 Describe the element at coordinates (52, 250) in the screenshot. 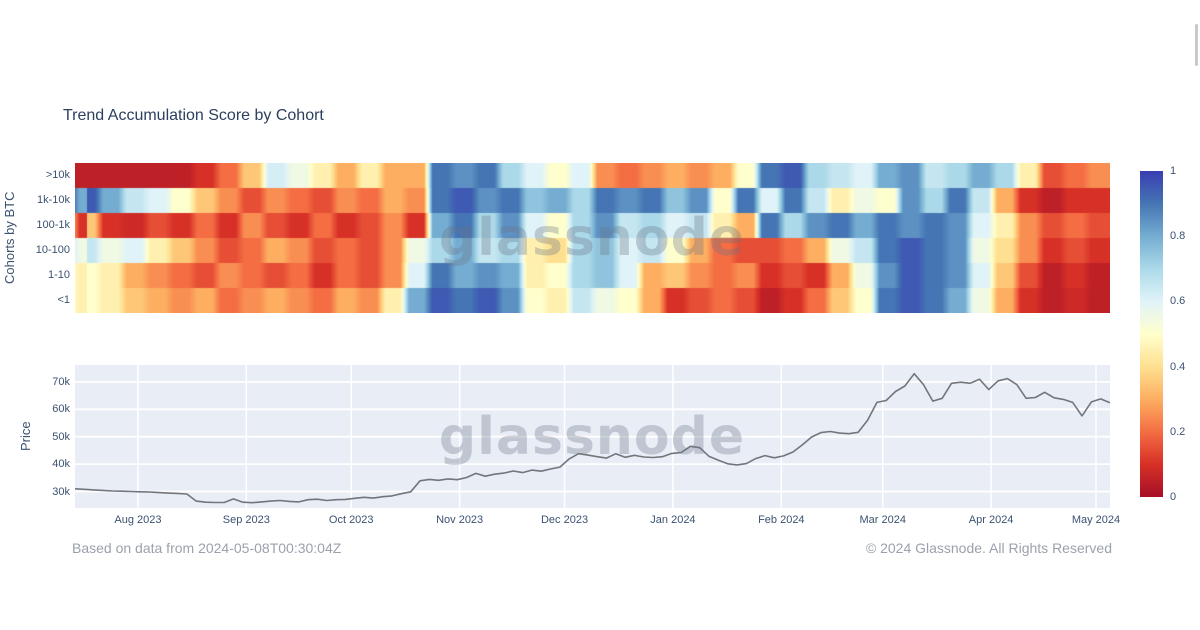

I see `heatmap-row-label: 10-100` at that location.